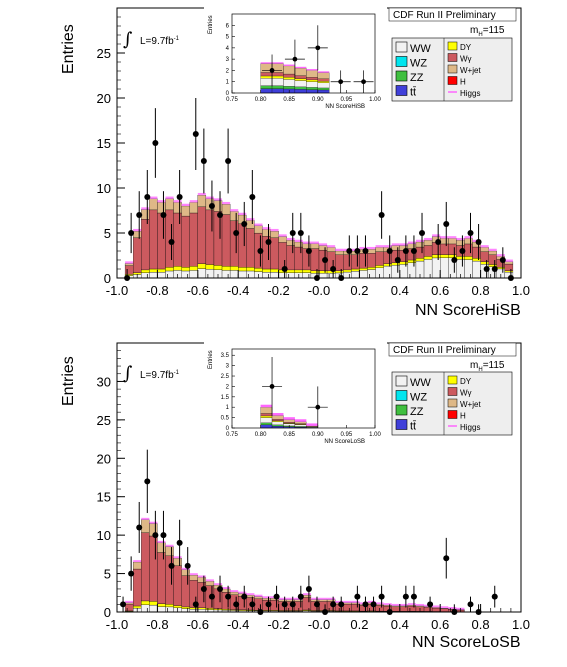  What do you see at coordinates (117, 624) in the screenshot?
I see `x-tick-label: -1.0` at bounding box center [117, 624].